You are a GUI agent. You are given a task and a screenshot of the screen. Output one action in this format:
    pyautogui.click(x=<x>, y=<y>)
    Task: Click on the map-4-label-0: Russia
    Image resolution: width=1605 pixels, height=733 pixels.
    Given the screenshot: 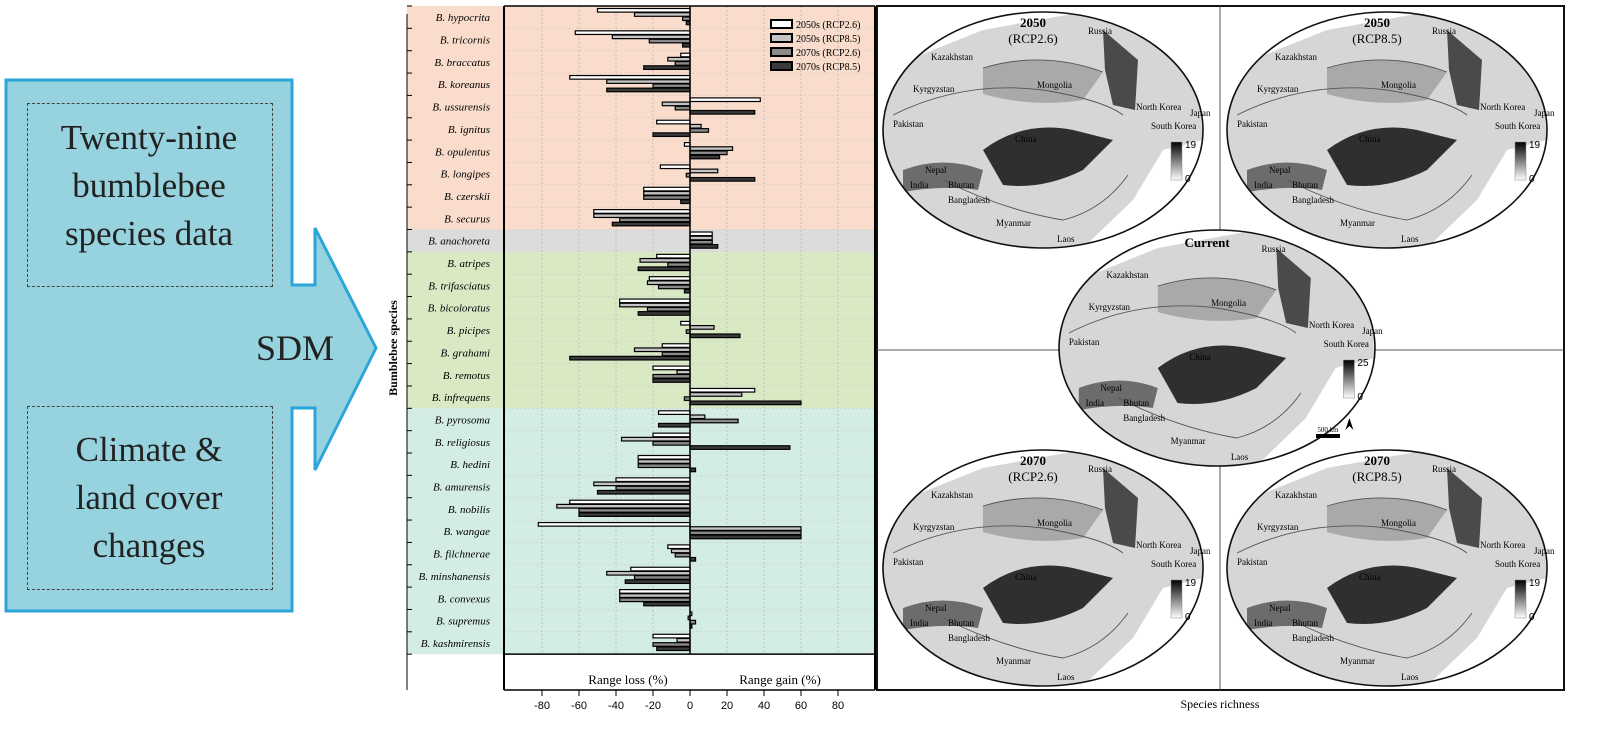 What is the action you would take?
    pyautogui.click(x=1444, y=469)
    